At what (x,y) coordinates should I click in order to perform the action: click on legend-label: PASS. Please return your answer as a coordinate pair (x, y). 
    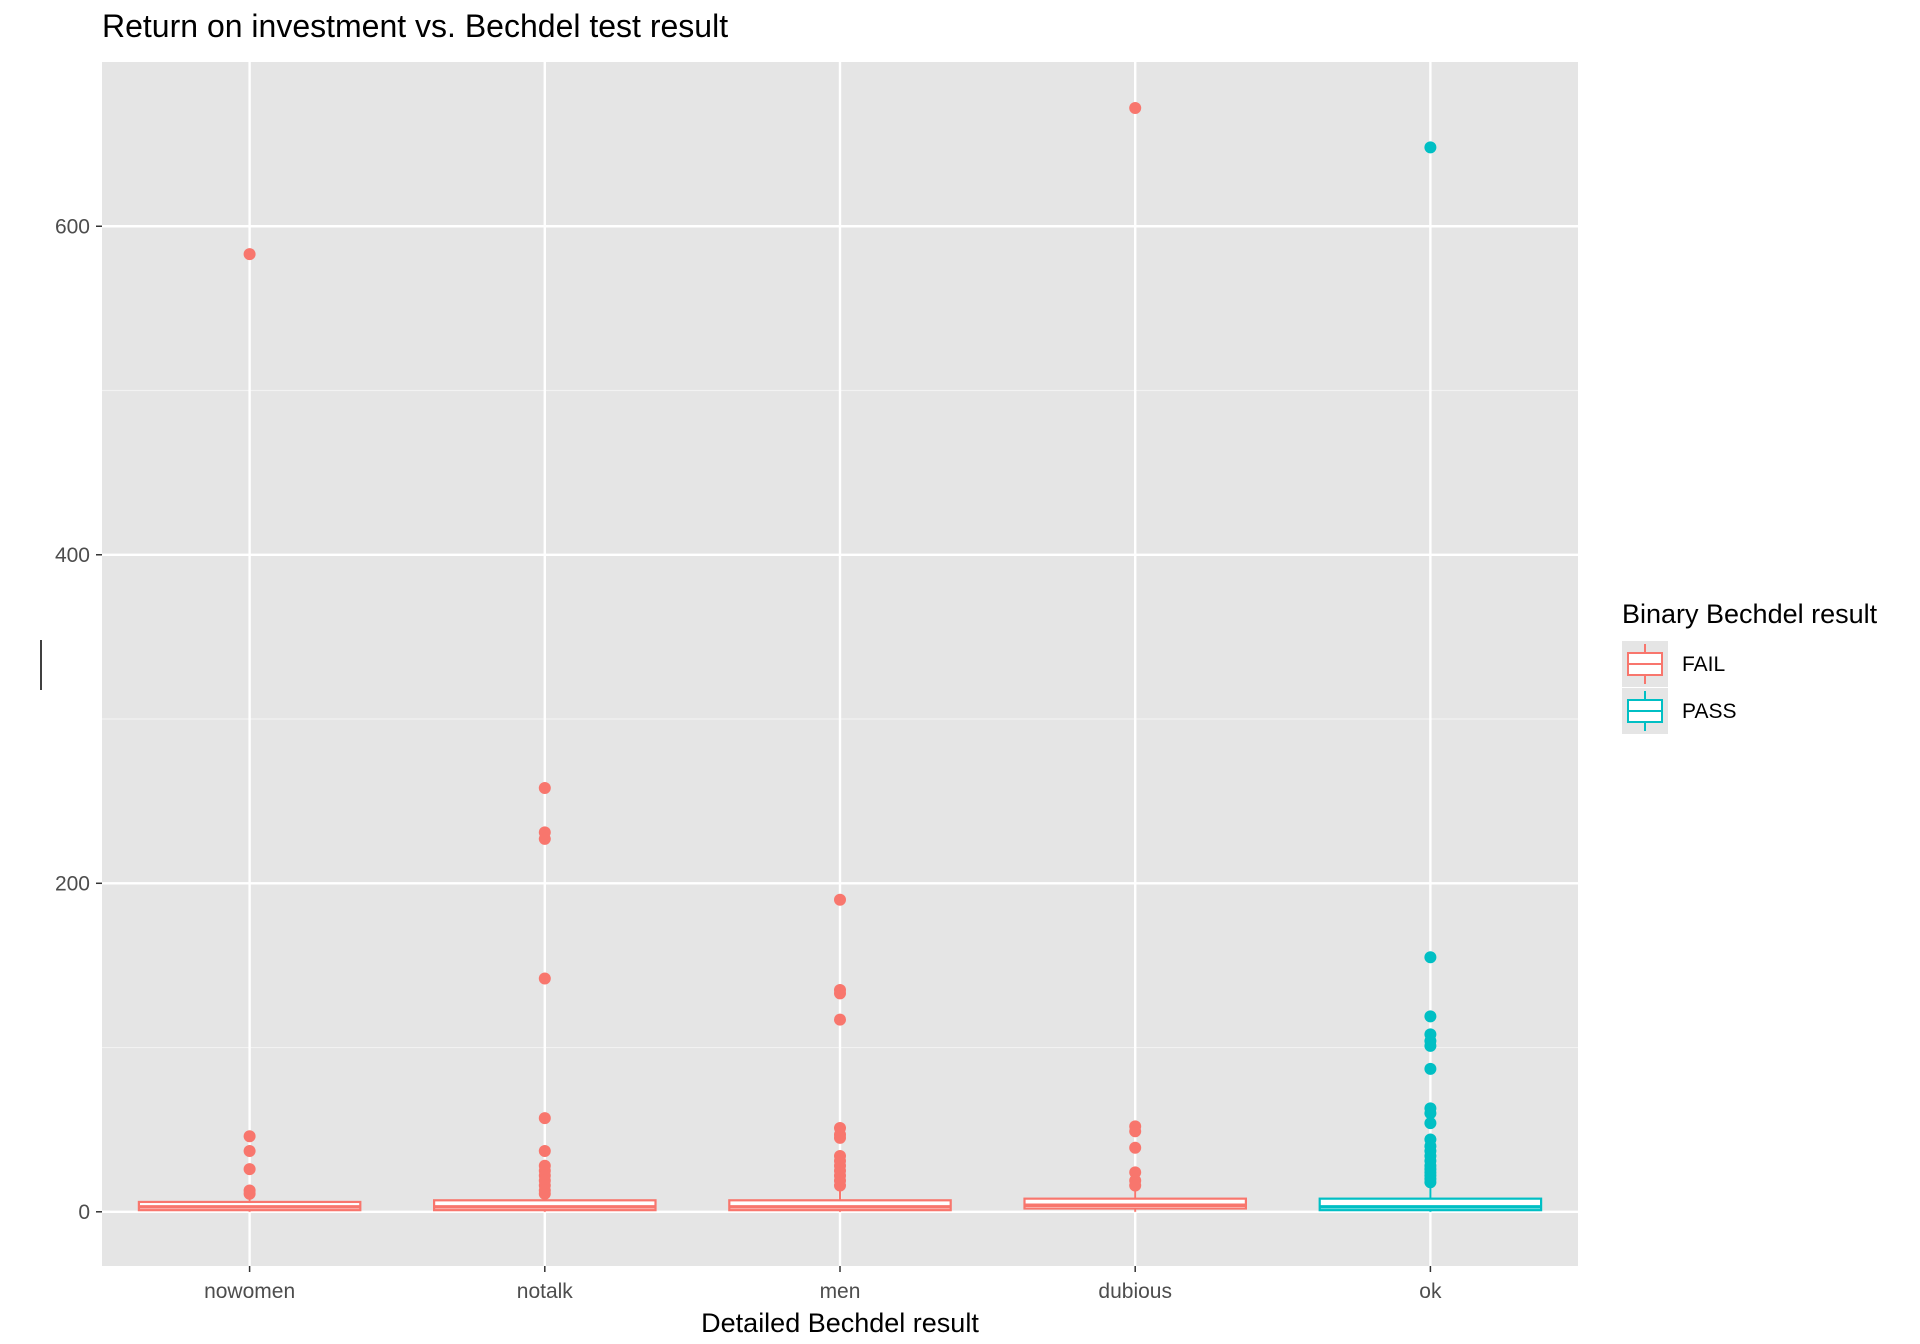
    Looking at the image, I should click on (1709, 711).